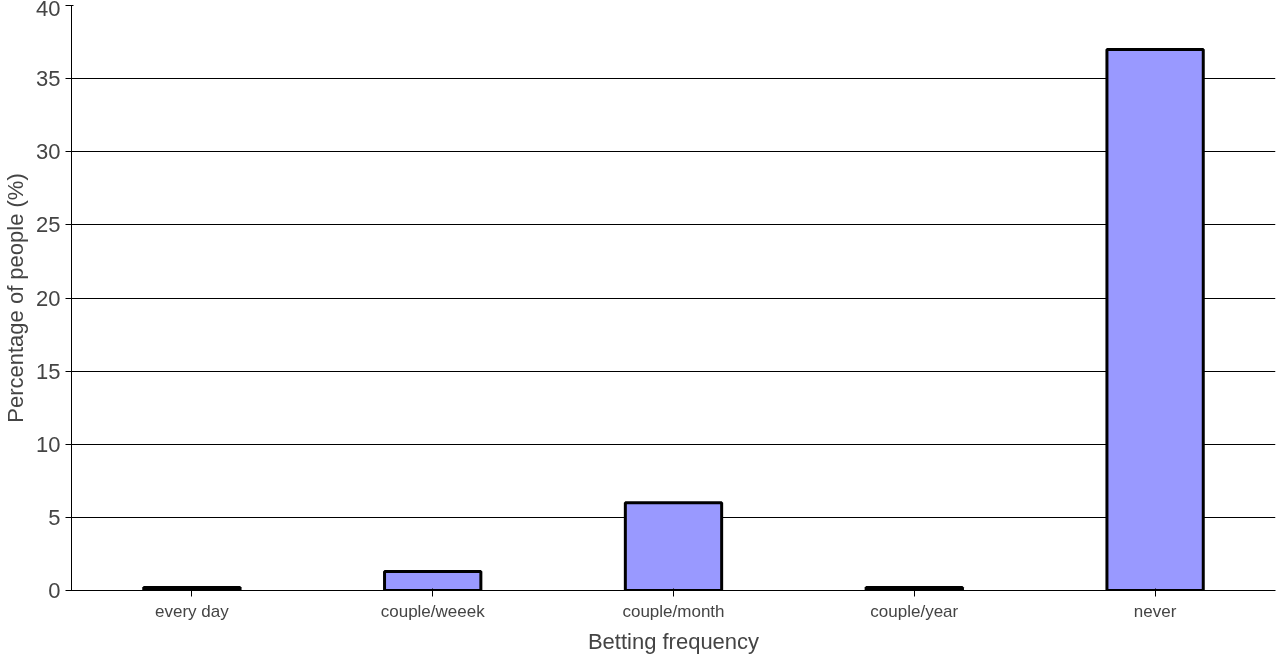 The height and width of the screenshot is (664, 1288). What do you see at coordinates (48, 10) in the screenshot?
I see `y-tick-label: 40` at bounding box center [48, 10].